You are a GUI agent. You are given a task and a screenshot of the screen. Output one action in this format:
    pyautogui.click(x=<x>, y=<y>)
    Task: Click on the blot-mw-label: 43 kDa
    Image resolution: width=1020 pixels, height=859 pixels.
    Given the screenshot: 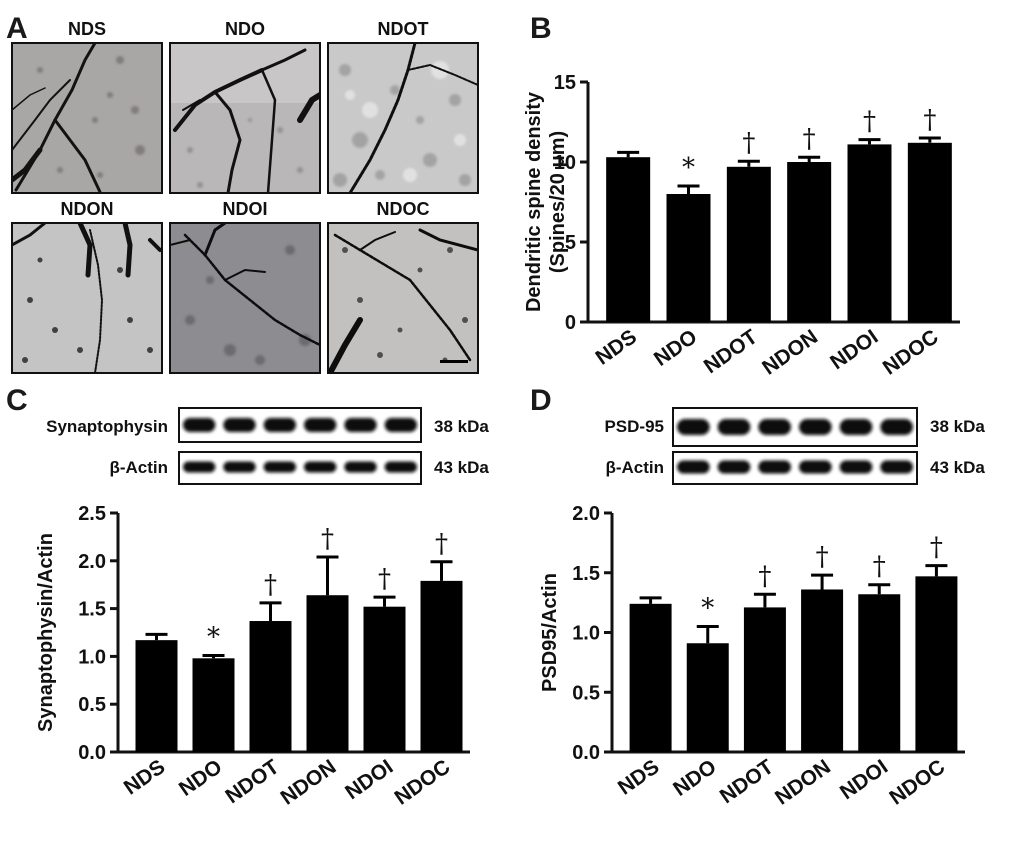 What is the action you would take?
    pyautogui.click(x=957, y=467)
    